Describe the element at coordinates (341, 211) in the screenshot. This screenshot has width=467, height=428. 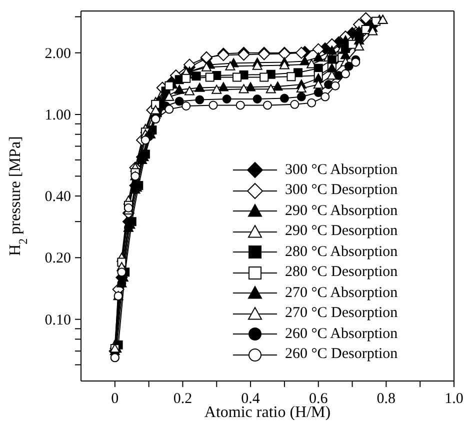
I see `legend-label: 290 °C Absorption` at that location.